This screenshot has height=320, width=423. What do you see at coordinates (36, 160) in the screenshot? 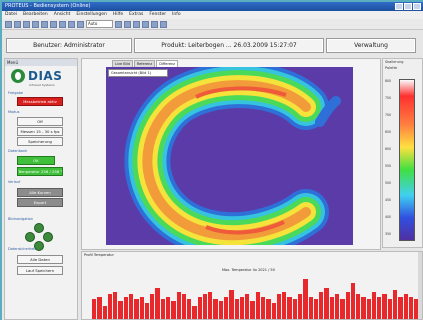
I see `ok-button: OK` at bounding box center [36, 160].